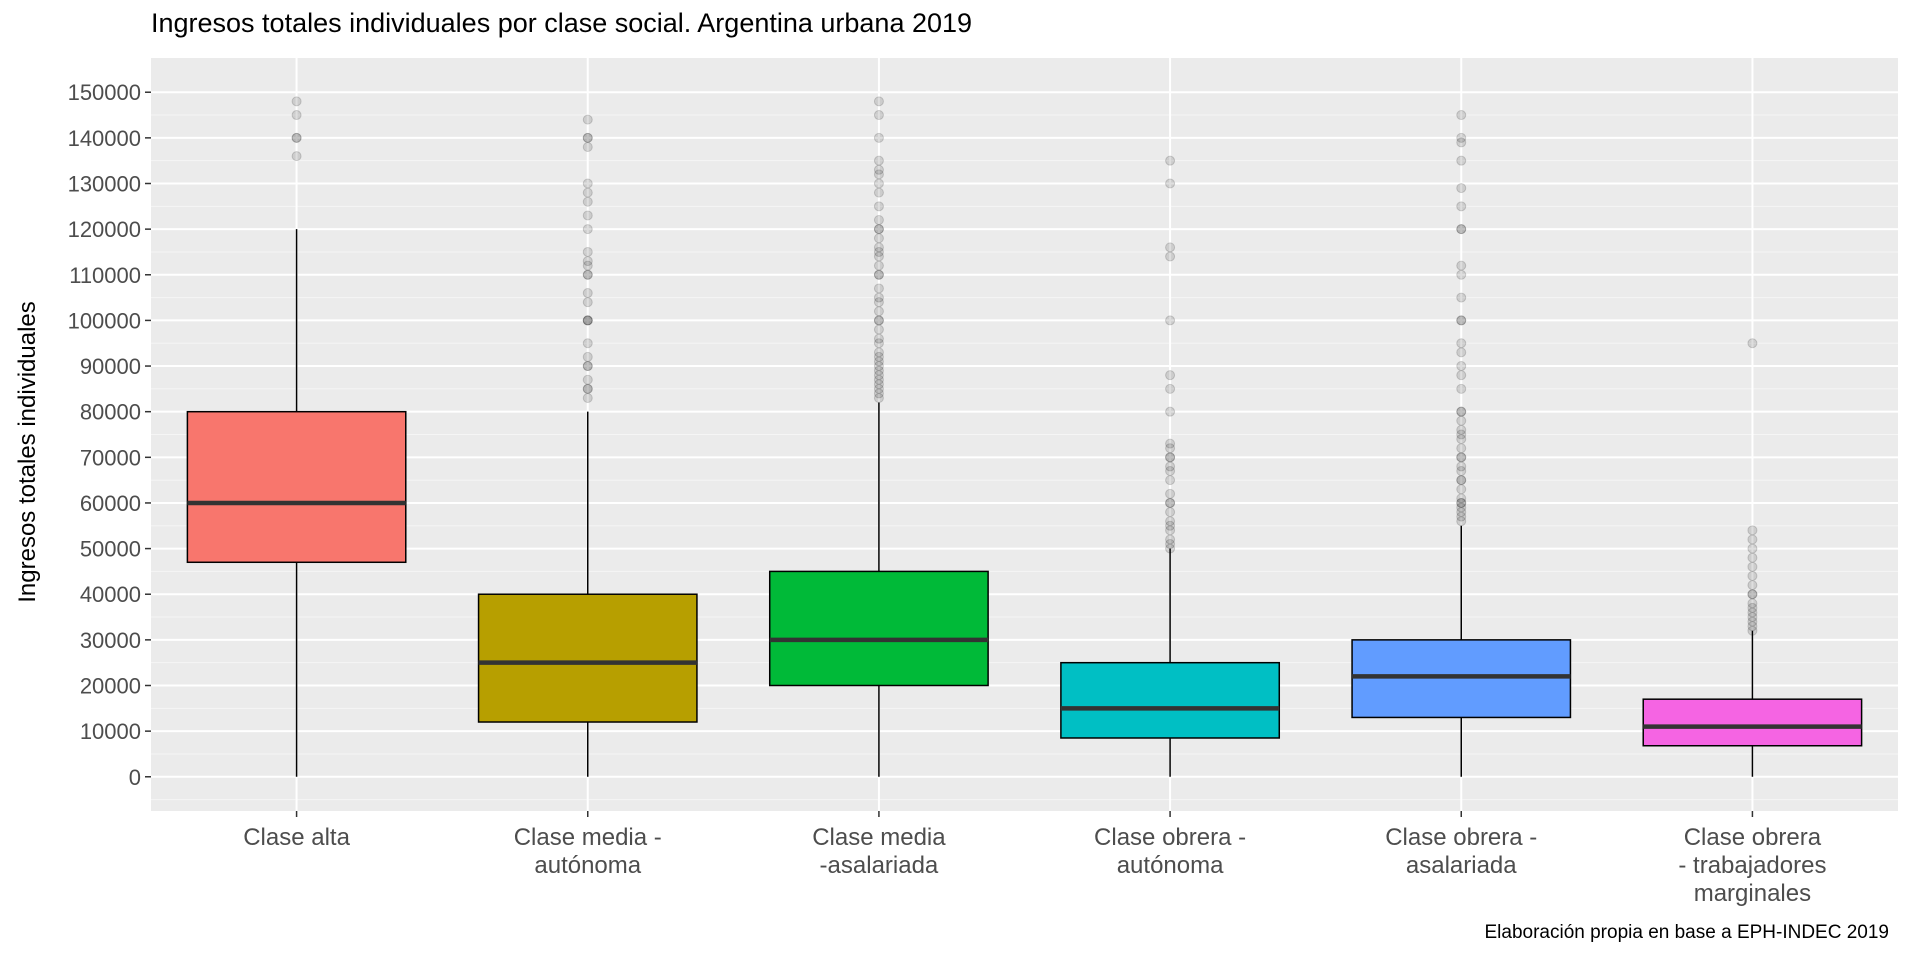  What do you see at coordinates (110, 412) in the screenshot?
I see `y-tick-label: 80000` at bounding box center [110, 412].